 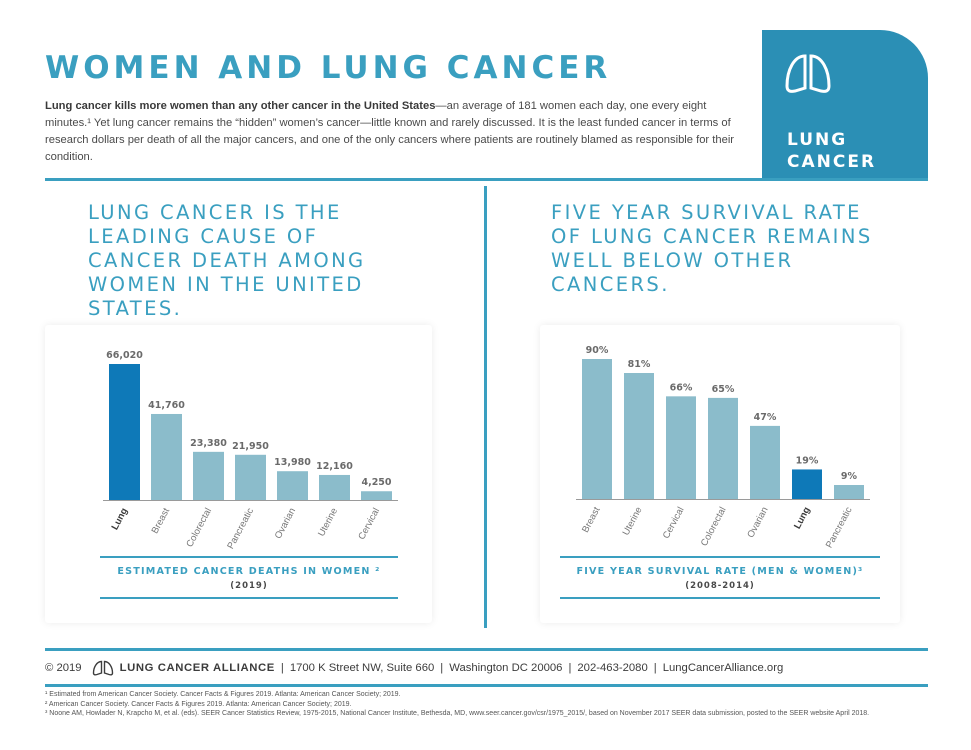 What do you see at coordinates (63, 668) in the screenshot?
I see `footer-copyright: © 2019` at bounding box center [63, 668].